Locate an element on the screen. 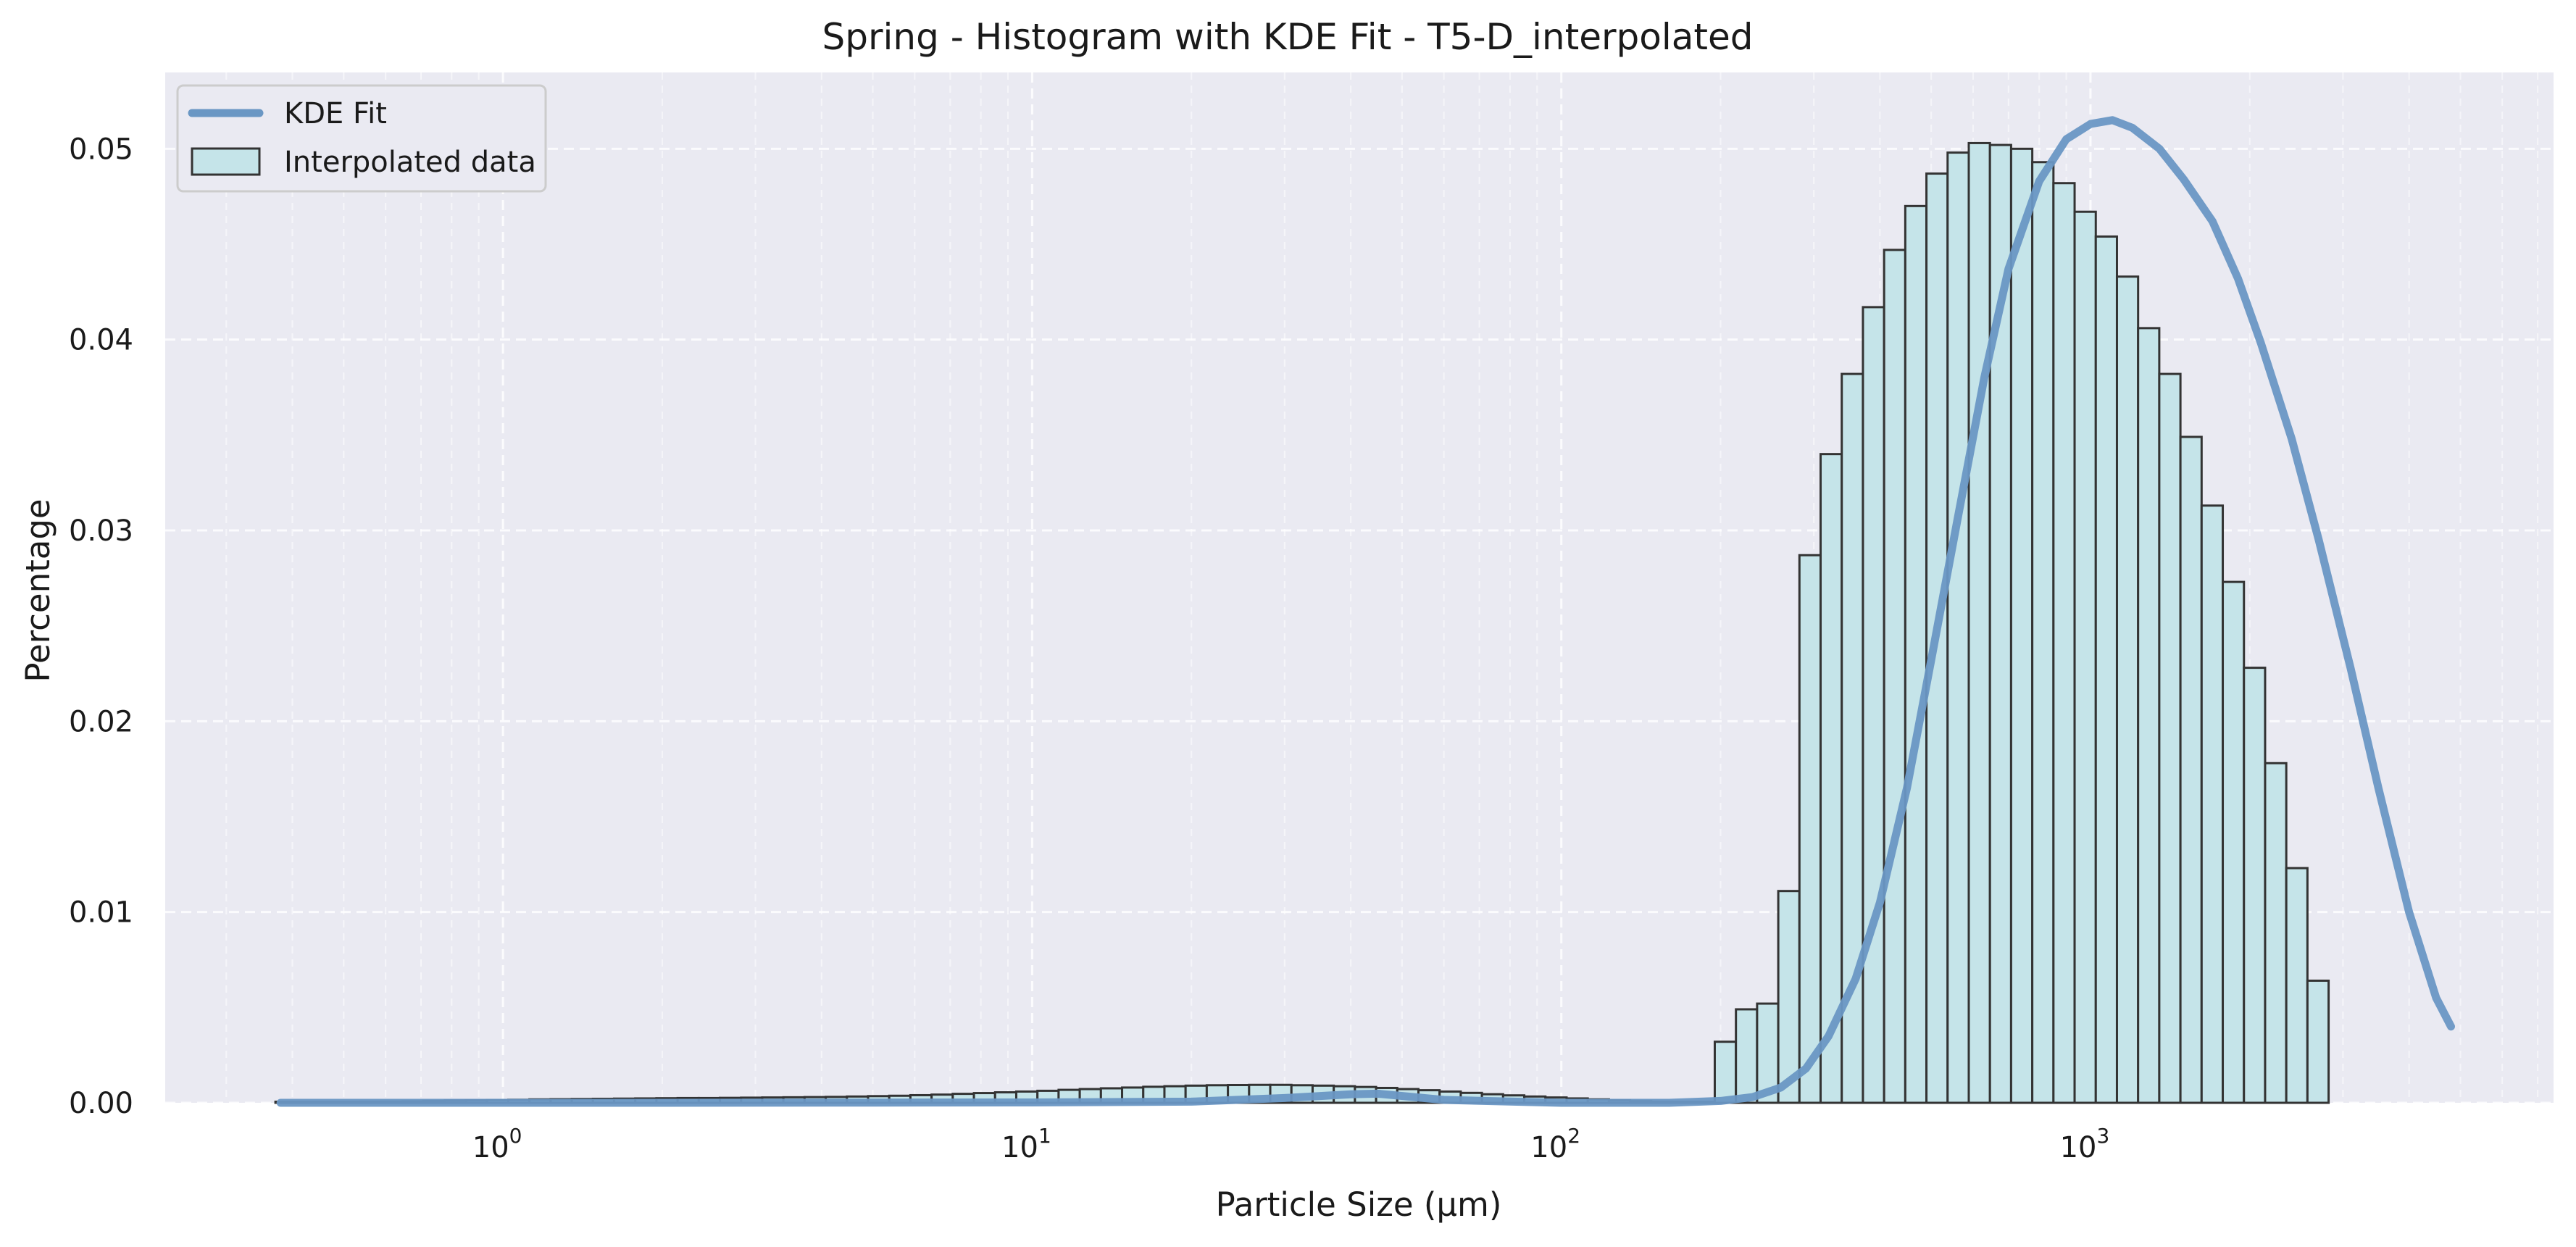 The height and width of the screenshot is (1247, 2576). x-tick-label: 10³ is located at coordinates (2085, 1144).